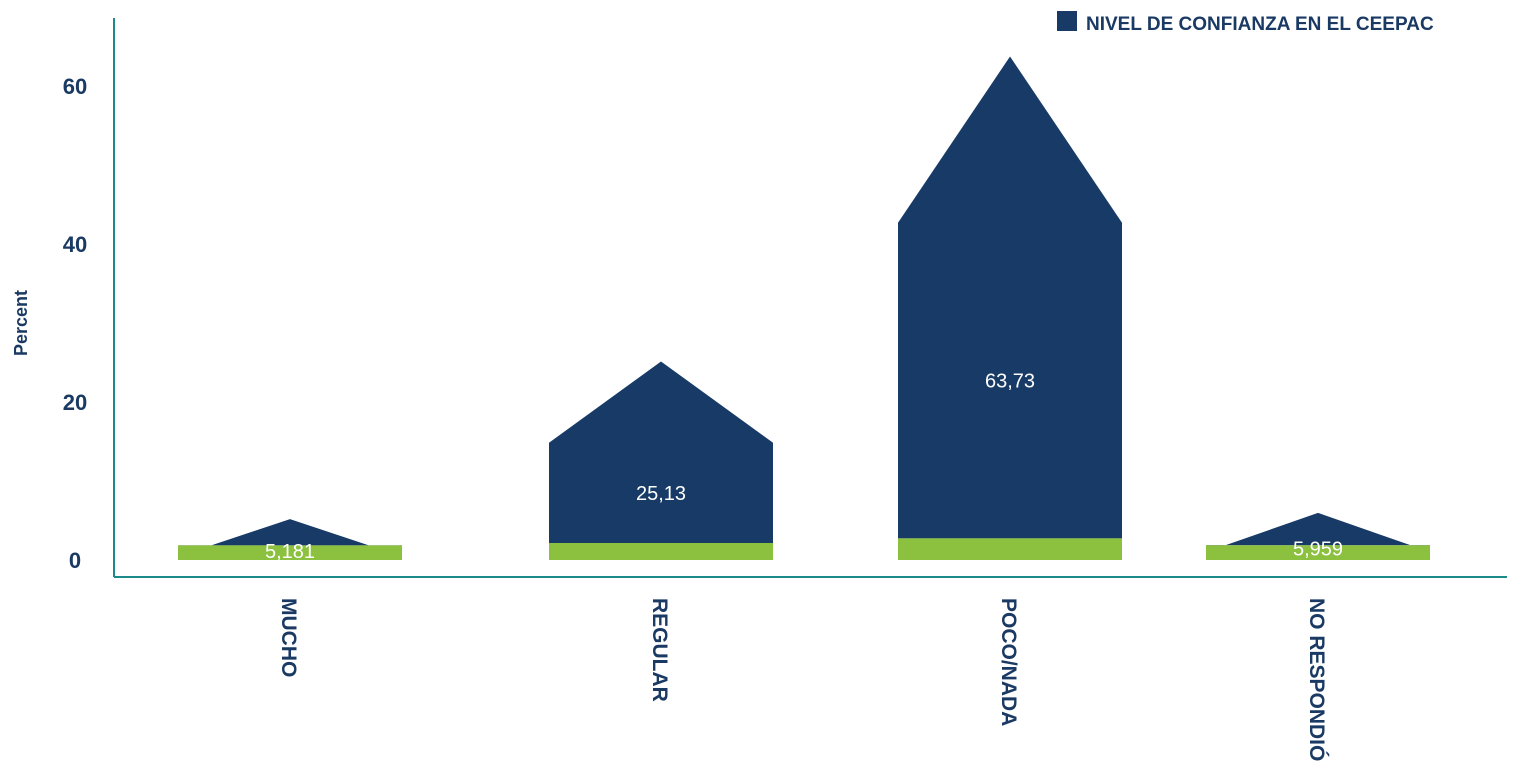  What do you see at coordinates (1010, 382) in the screenshot?
I see `data-label: 63,73` at bounding box center [1010, 382].